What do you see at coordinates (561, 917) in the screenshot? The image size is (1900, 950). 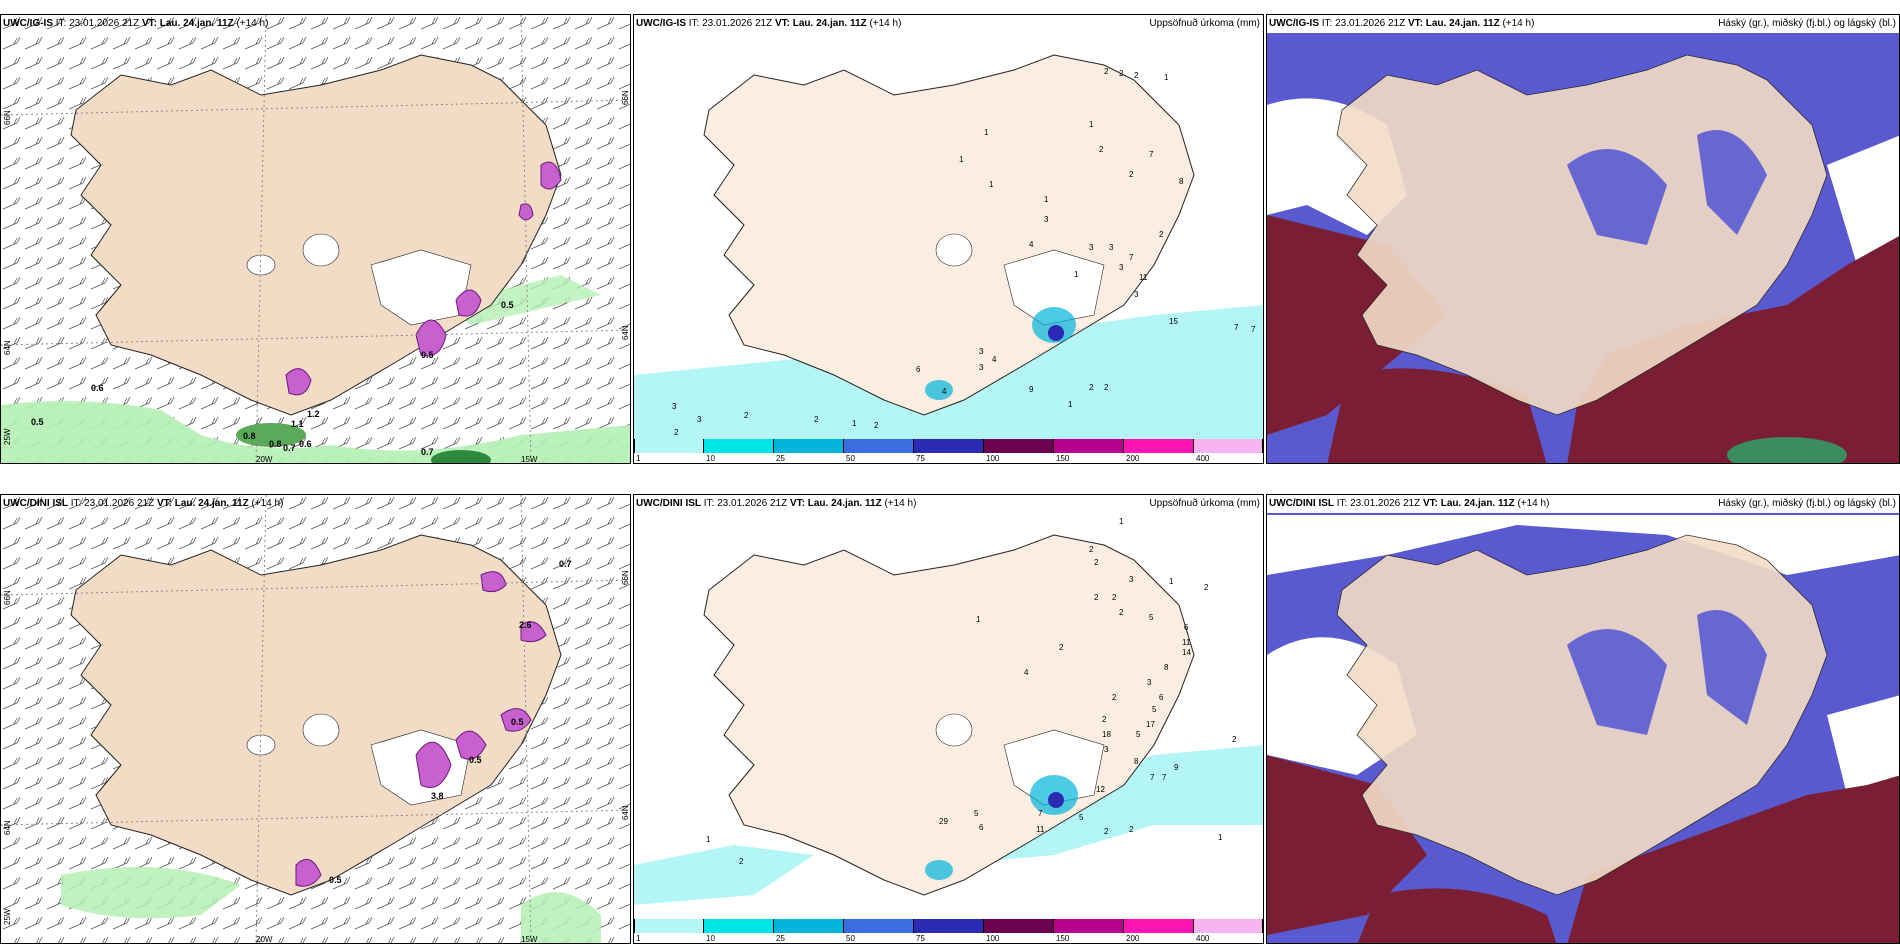 I see `precip-green-area` at bounding box center [561, 917].